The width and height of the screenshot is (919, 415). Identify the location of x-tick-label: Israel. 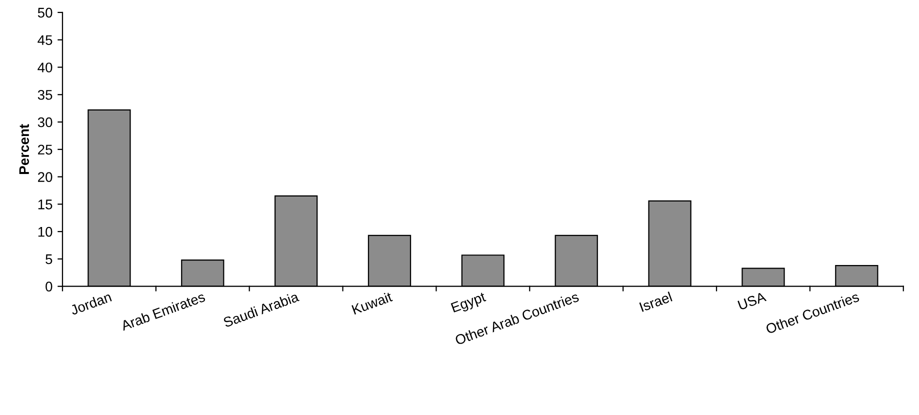
(655, 302).